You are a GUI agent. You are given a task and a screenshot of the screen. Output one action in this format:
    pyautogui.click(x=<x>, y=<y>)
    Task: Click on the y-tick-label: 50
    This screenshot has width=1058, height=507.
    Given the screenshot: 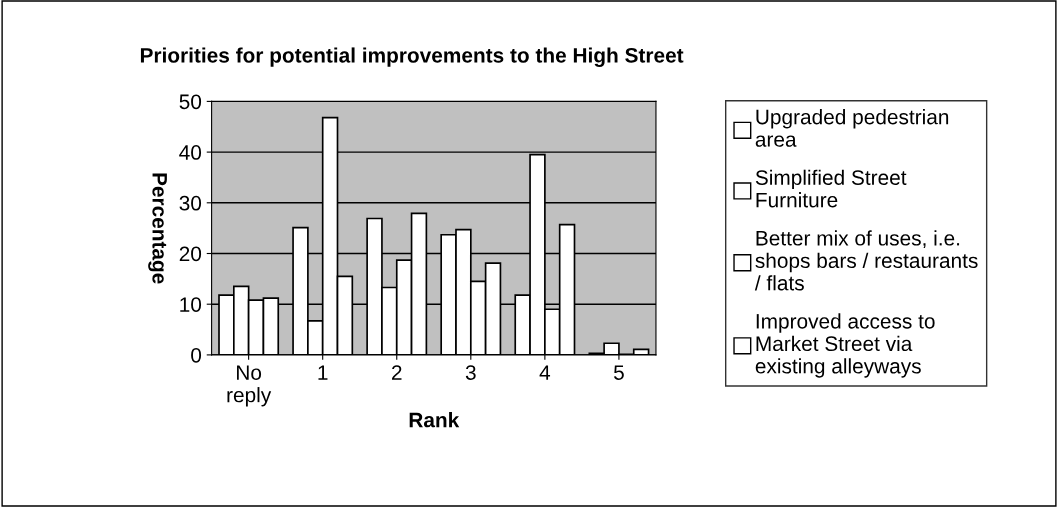 What is the action you would take?
    pyautogui.click(x=190, y=102)
    